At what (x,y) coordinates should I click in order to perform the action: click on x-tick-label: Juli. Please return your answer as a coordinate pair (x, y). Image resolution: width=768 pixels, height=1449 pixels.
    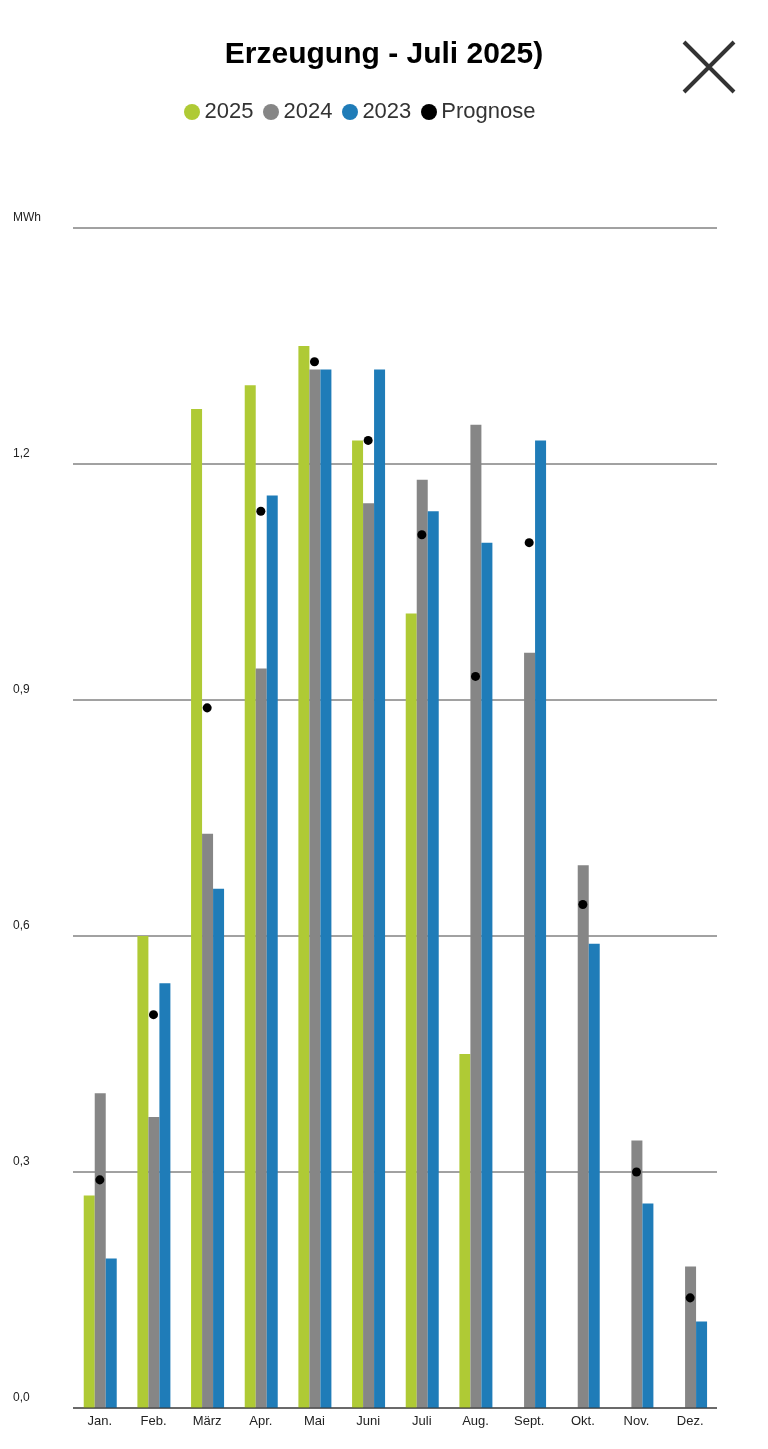
    Looking at the image, I should click on (422, 1421).